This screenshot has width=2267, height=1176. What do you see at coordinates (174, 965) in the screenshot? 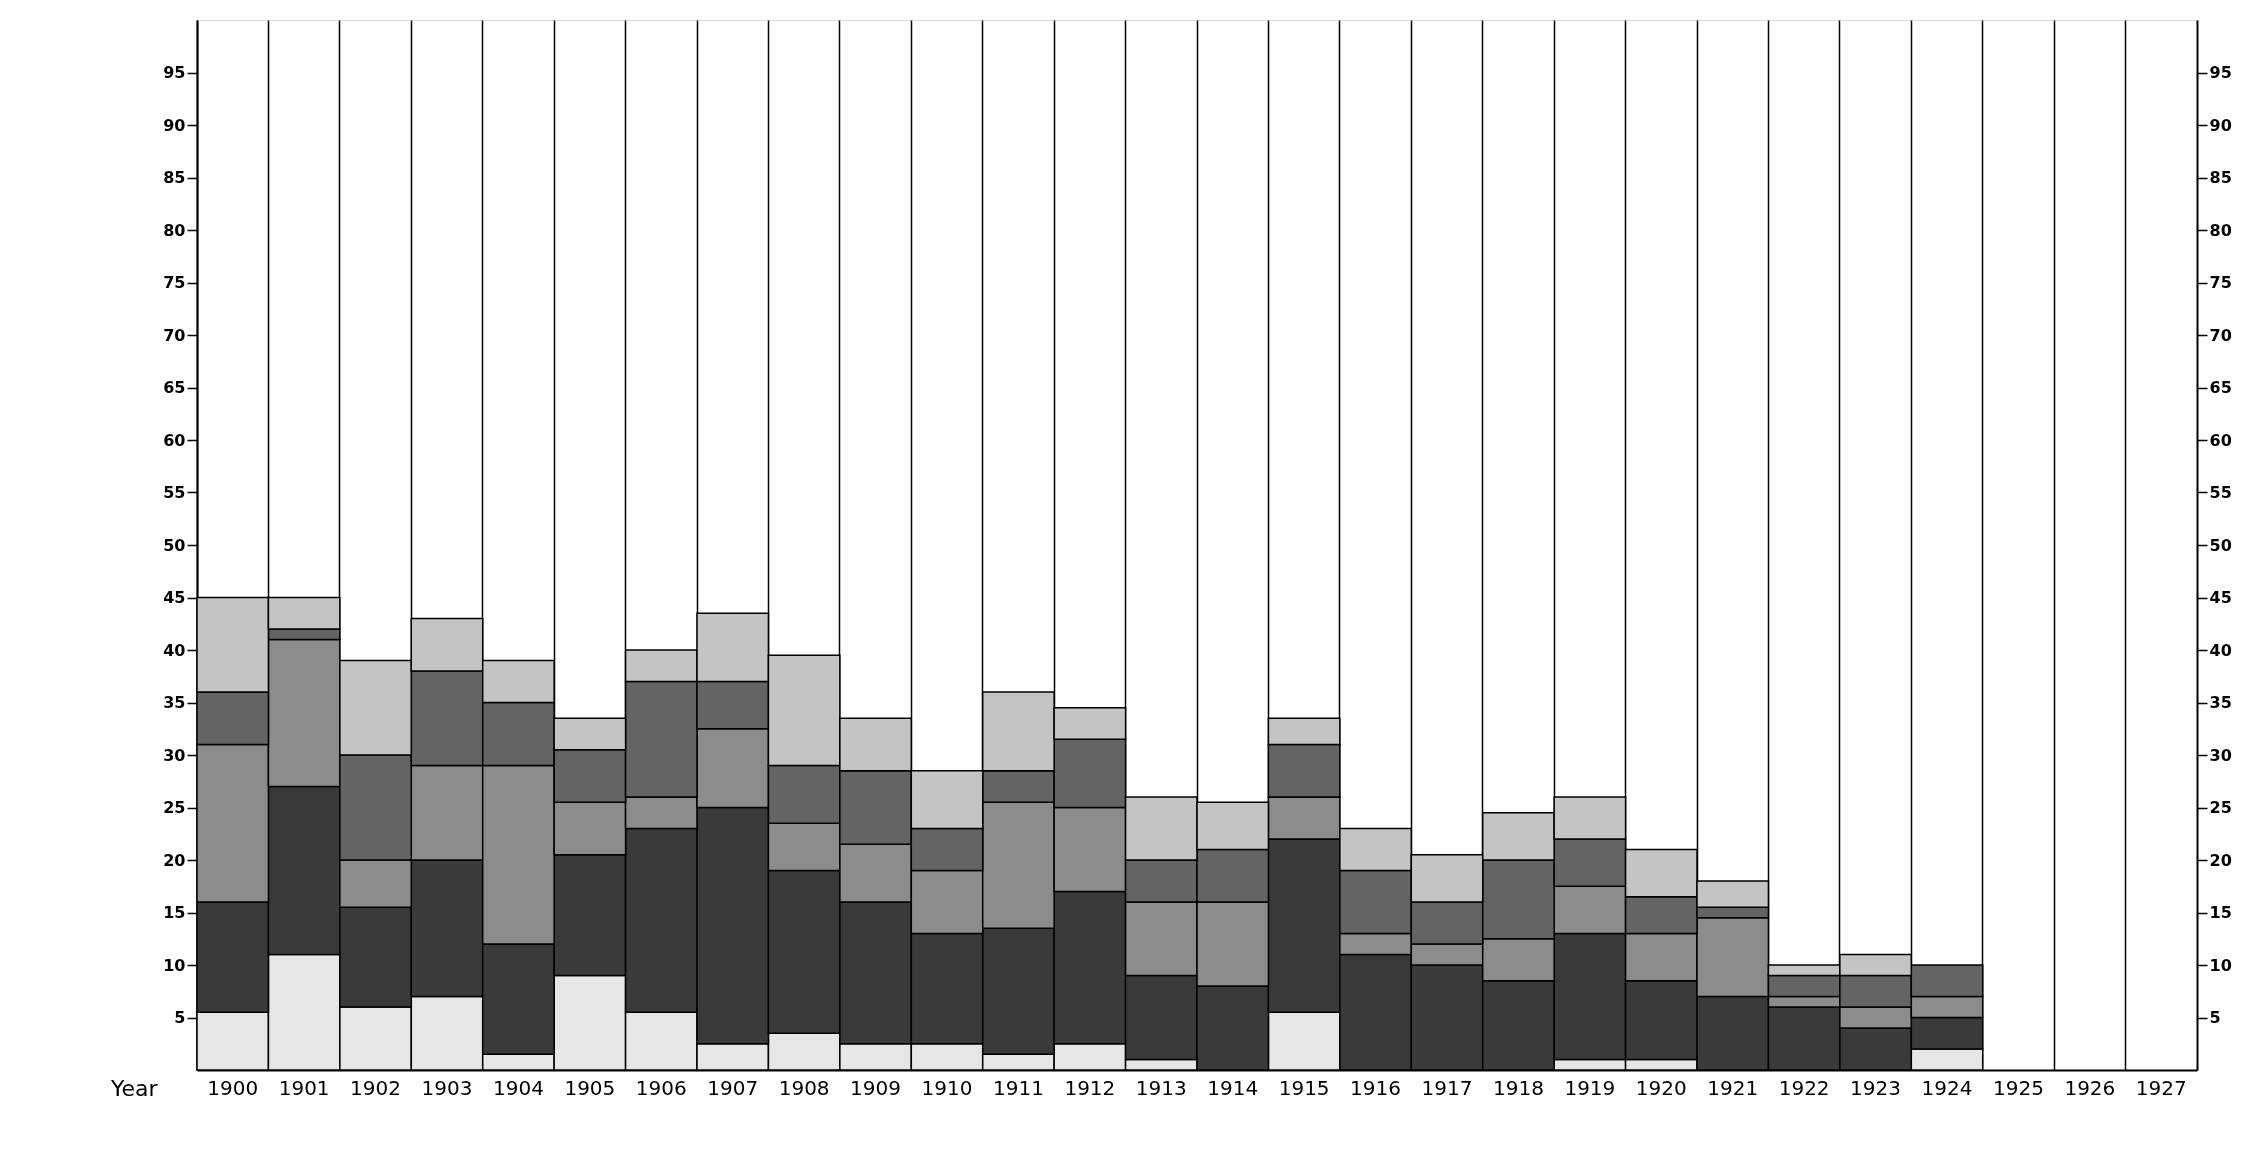
I see `y-tick-label: 10` at bounding box center [174, 965].